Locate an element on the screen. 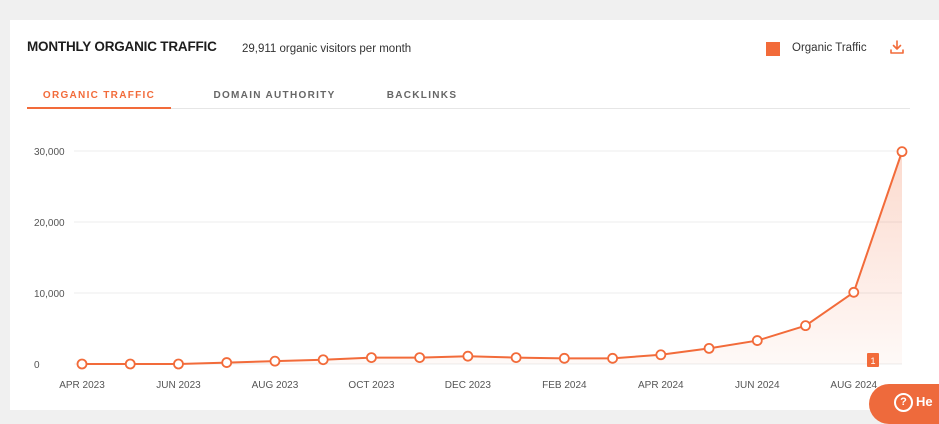 The width and height of the screenshot is (939, 424). x-tick-label: DEC 2023 is located at coordinates (468, 385).